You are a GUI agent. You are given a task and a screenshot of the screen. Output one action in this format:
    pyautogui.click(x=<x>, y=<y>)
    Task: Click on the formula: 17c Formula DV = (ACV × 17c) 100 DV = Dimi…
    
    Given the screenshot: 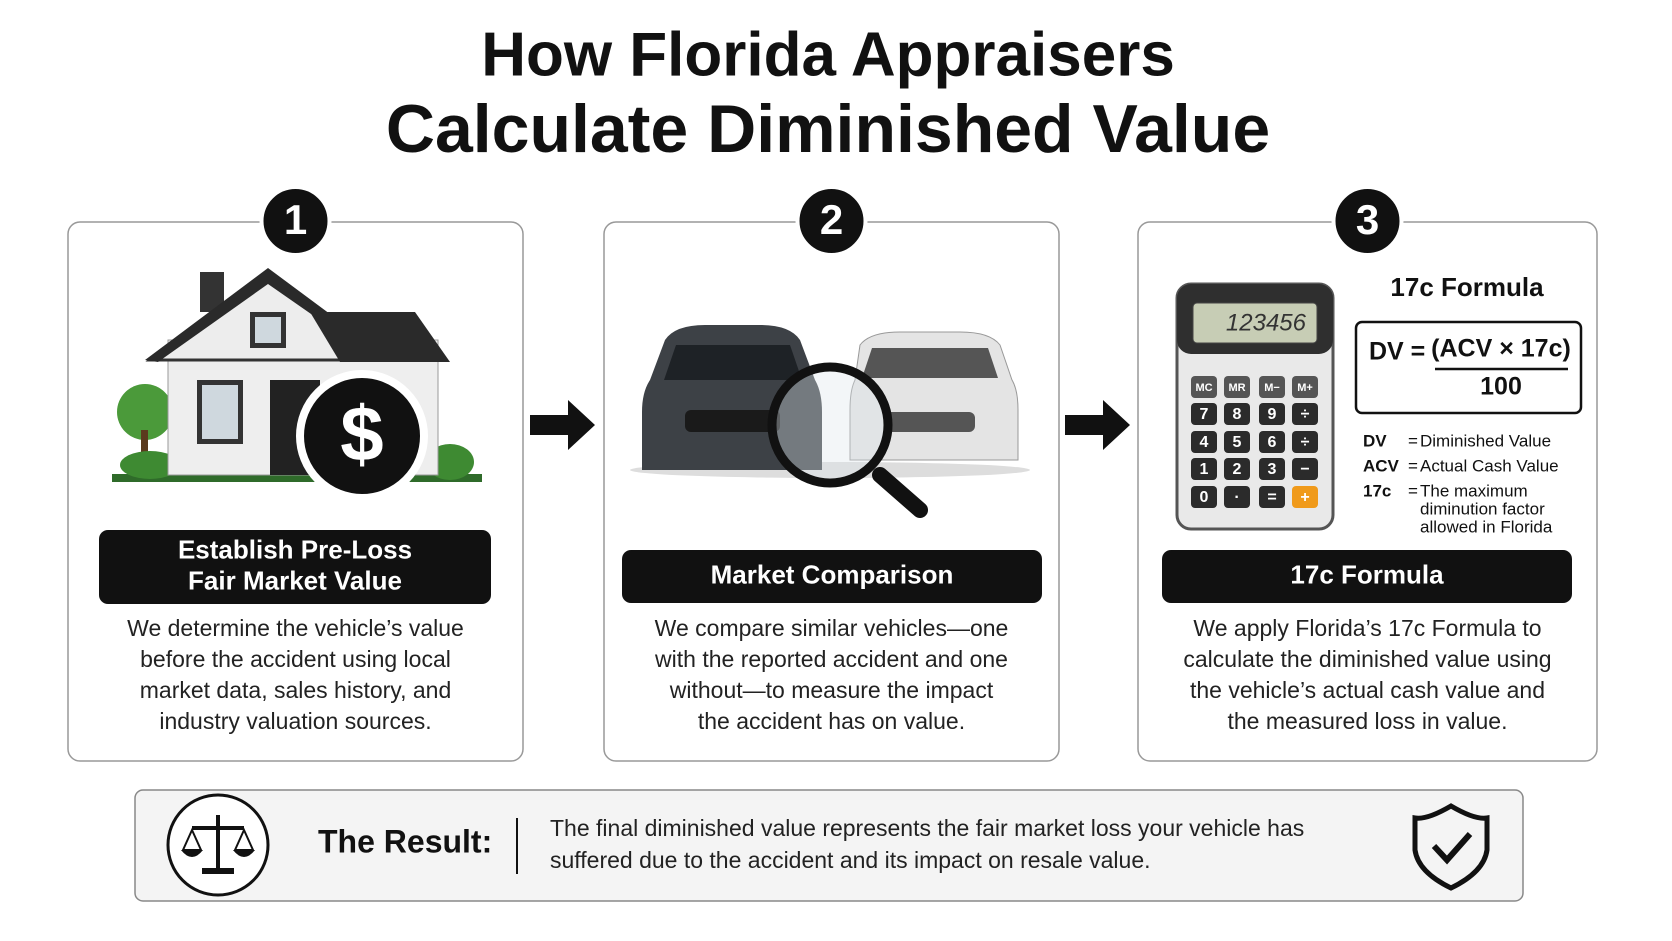 What is the action you would take?
    pyautogui.click(x=1468, y=404)
    